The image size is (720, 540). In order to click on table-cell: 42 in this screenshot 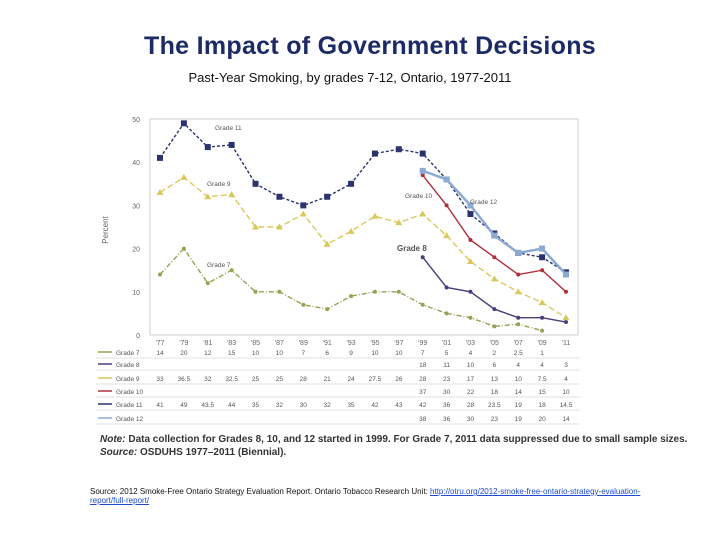, I will do `click(375, 405)`.